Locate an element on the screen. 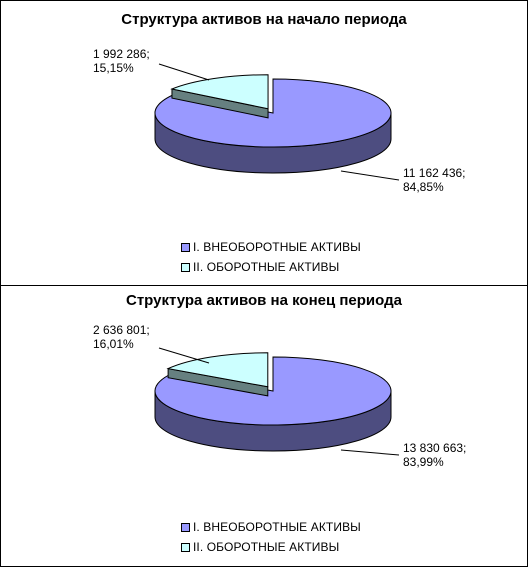  chart-title: Структура активов на конец периода is located at coordinates (264, 300).